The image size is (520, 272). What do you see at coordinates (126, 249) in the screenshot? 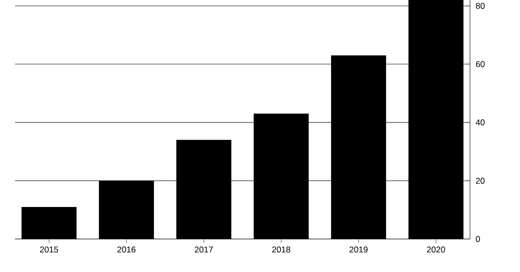
I see `x-tick-label: 2016` at bounding box center [126, 249].